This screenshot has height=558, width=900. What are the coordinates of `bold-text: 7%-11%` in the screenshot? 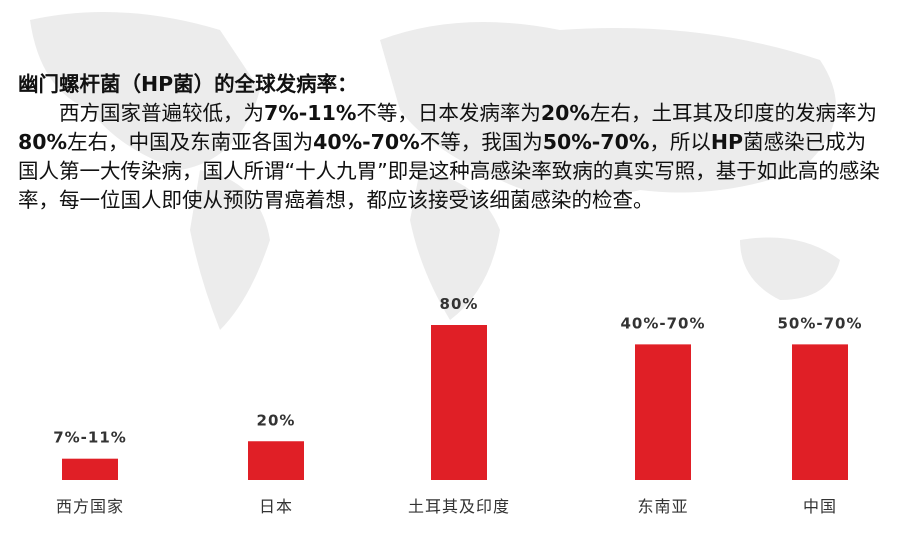 It's located at (310, 113).